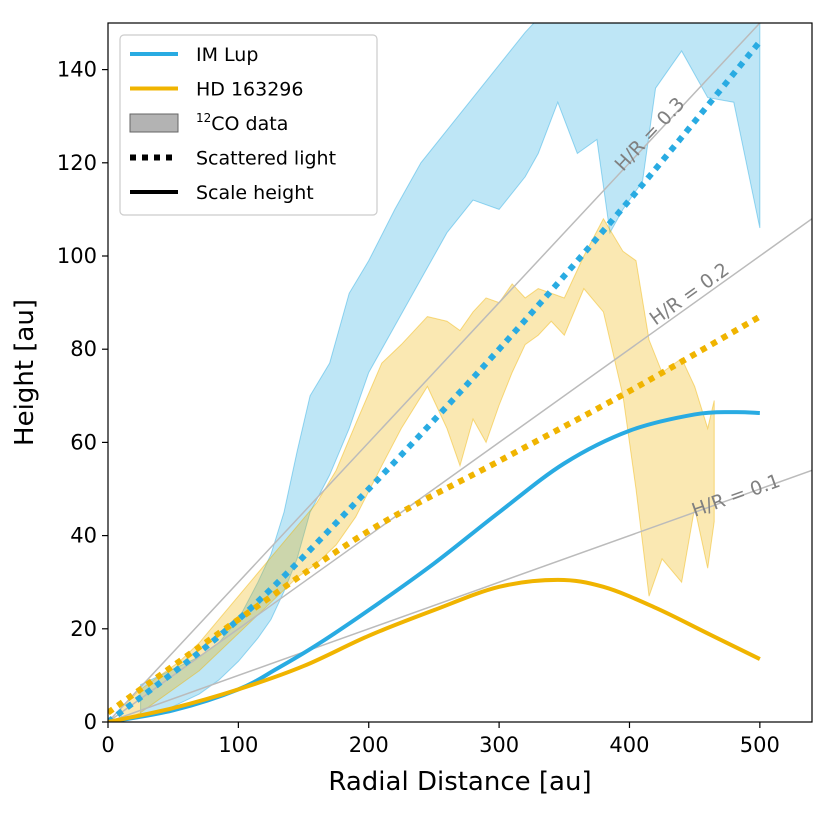 The height and width of the screenshot is (814, 830). I want to click on x-tick-label: 500, so click(760, 745).